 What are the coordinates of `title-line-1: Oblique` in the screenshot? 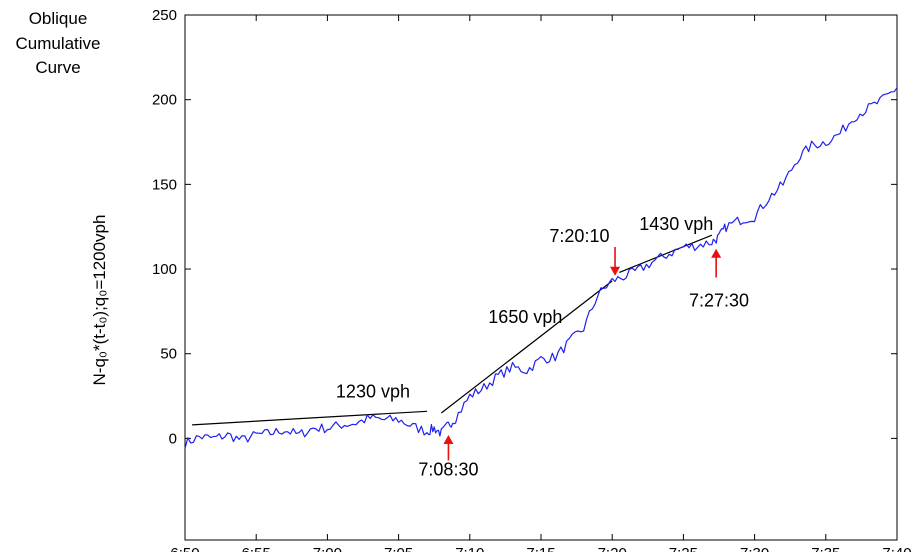 It's located at (58, 18).